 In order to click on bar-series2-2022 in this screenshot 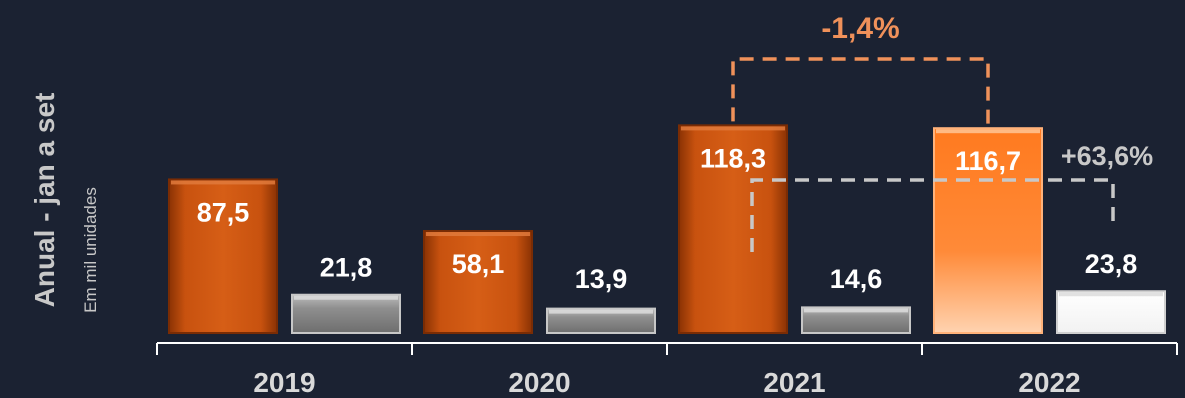, I will do `click(1111, 312)`.